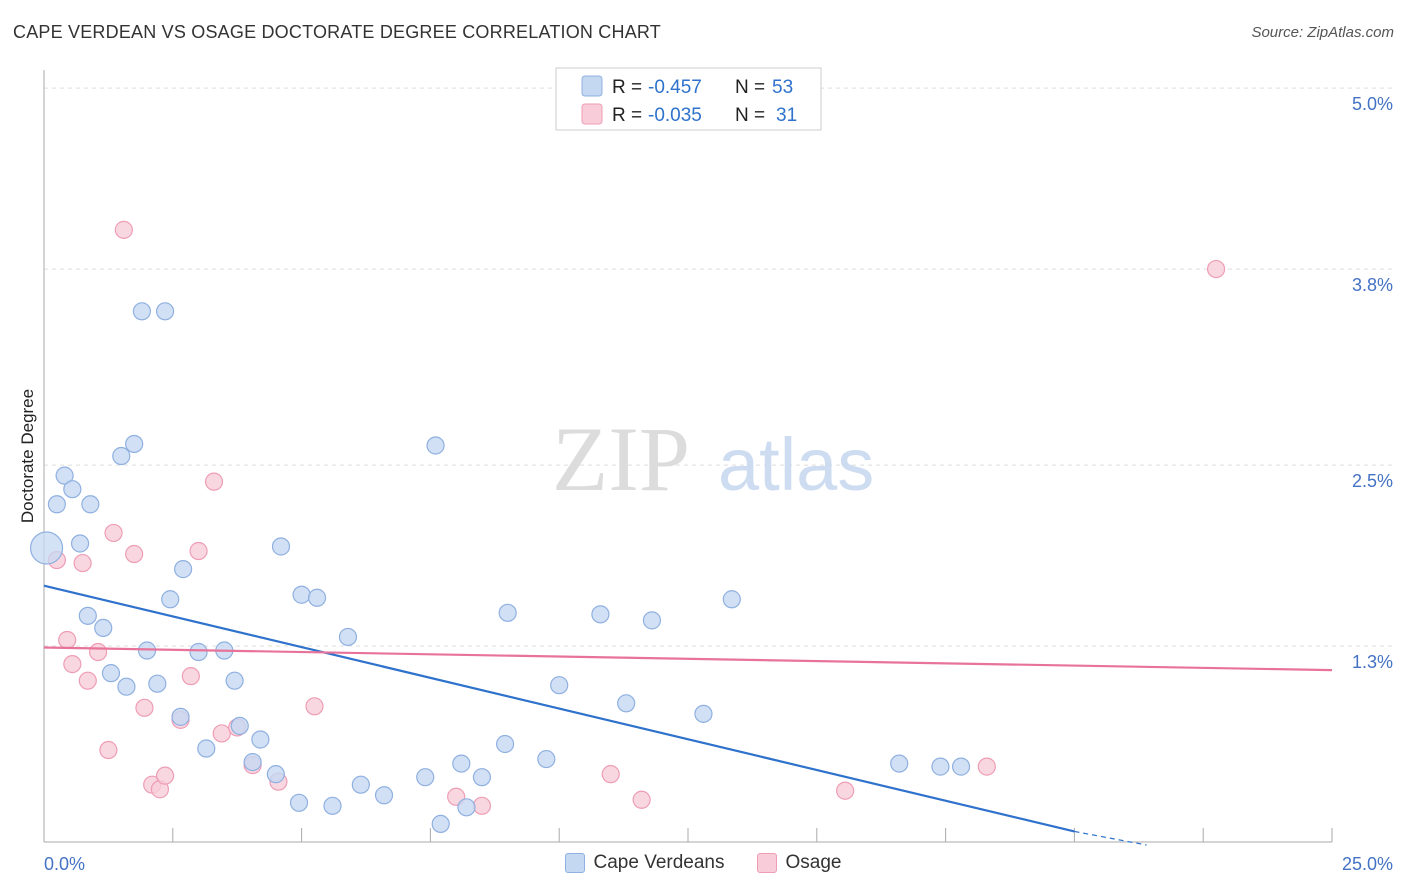 The width and height of the screenshot is (1406, 892). What do you see at coordinates (27, 456) in the screenshot?
I see `y-axis-title: Doctorate Degree` at bounding box center [27, 456].